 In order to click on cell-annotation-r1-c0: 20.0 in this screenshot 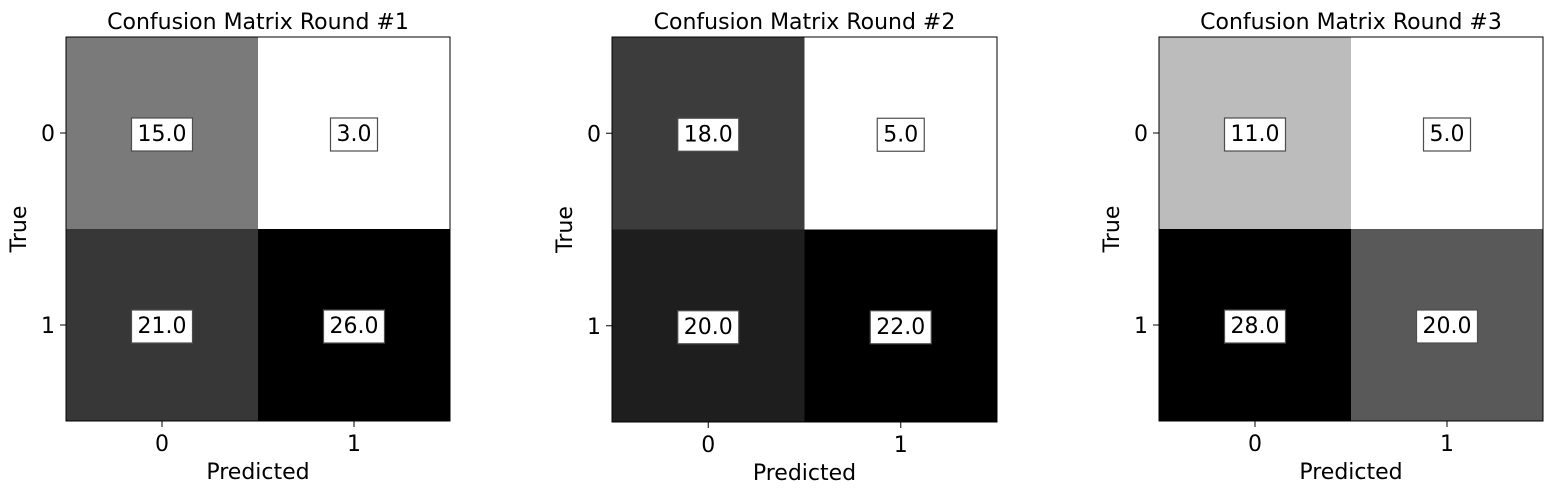, I will do `click(708, 327)`.